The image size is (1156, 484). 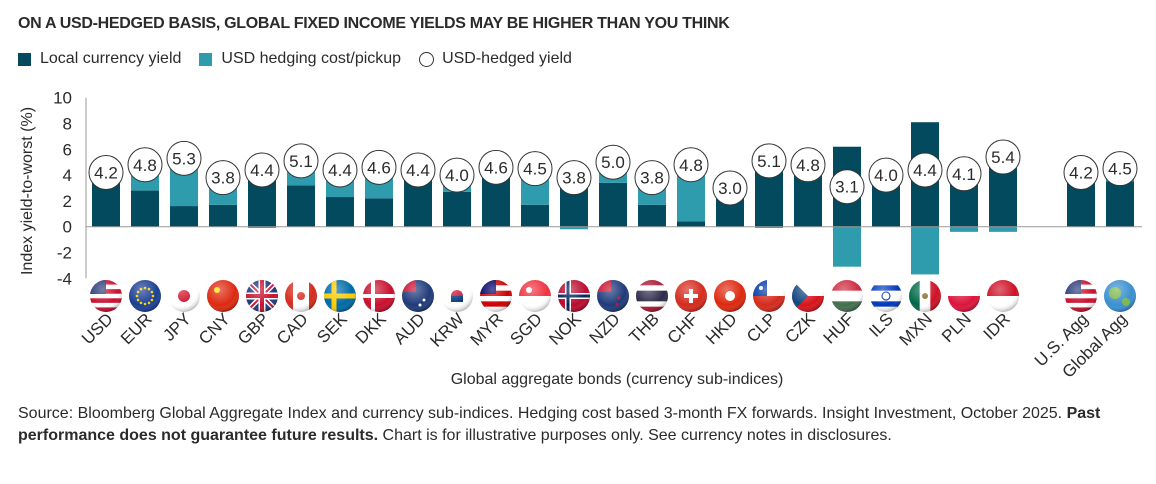 I want to click on flag-hungary-flag, so click(x=847, y=296).